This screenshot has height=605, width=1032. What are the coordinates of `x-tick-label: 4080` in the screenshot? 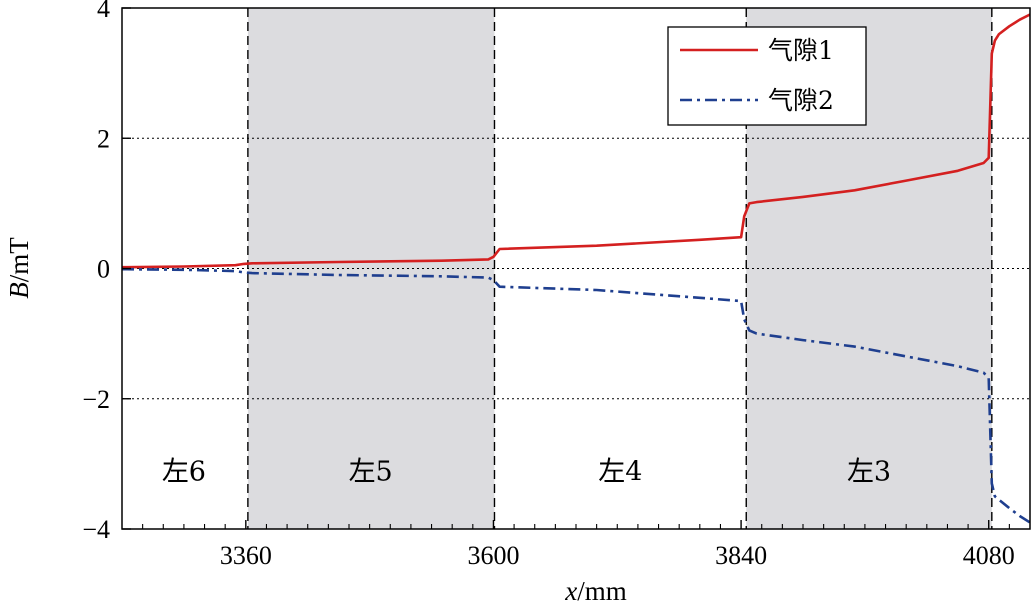 It's located at (989, 555).